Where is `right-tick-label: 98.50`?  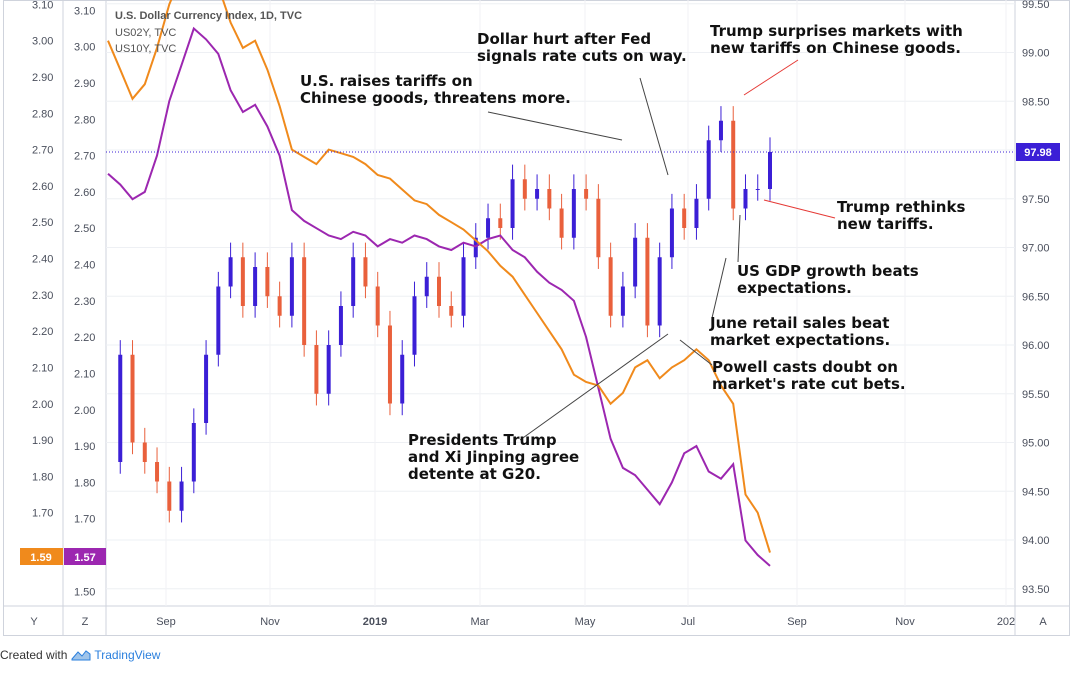 right-tick-label: 98.50 is located at coordinates (1036, 102).